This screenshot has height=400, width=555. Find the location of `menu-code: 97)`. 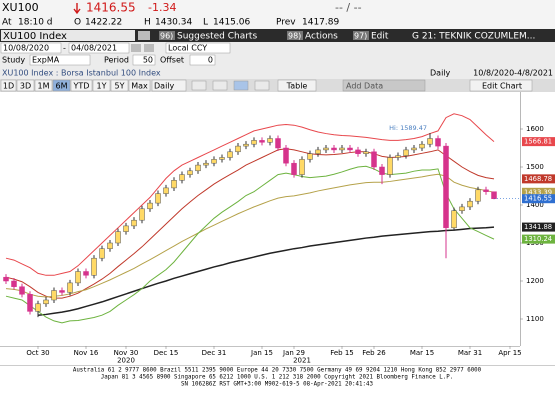

menu-code: 97) is located at coordinates (360, 36).